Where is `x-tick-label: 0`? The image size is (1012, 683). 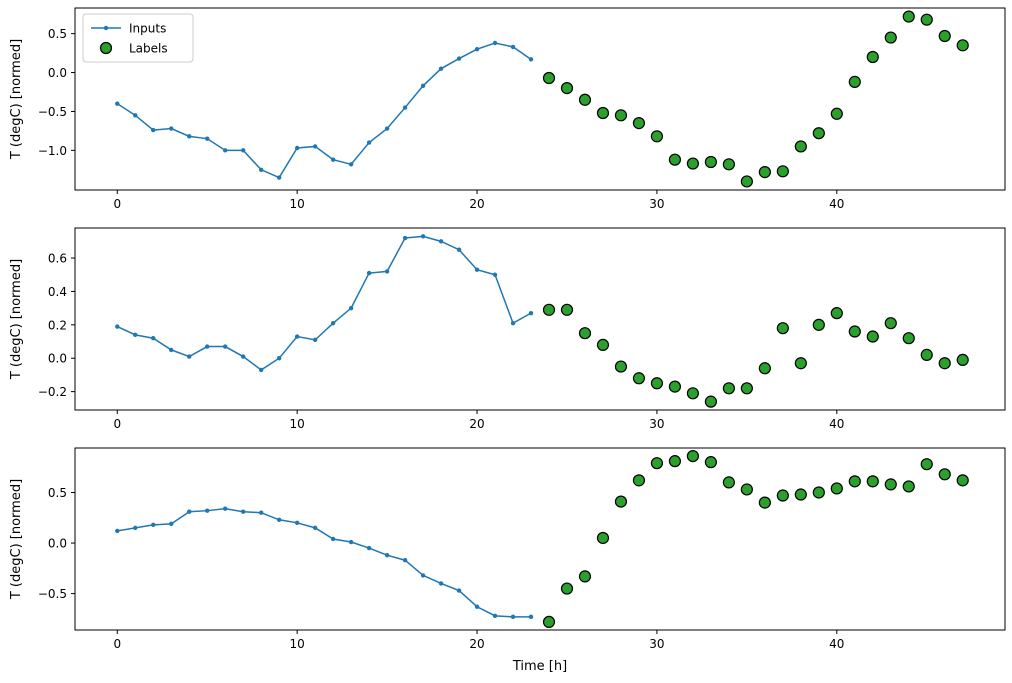 x-tick-label: 0 is located at coordinates (117, 644).